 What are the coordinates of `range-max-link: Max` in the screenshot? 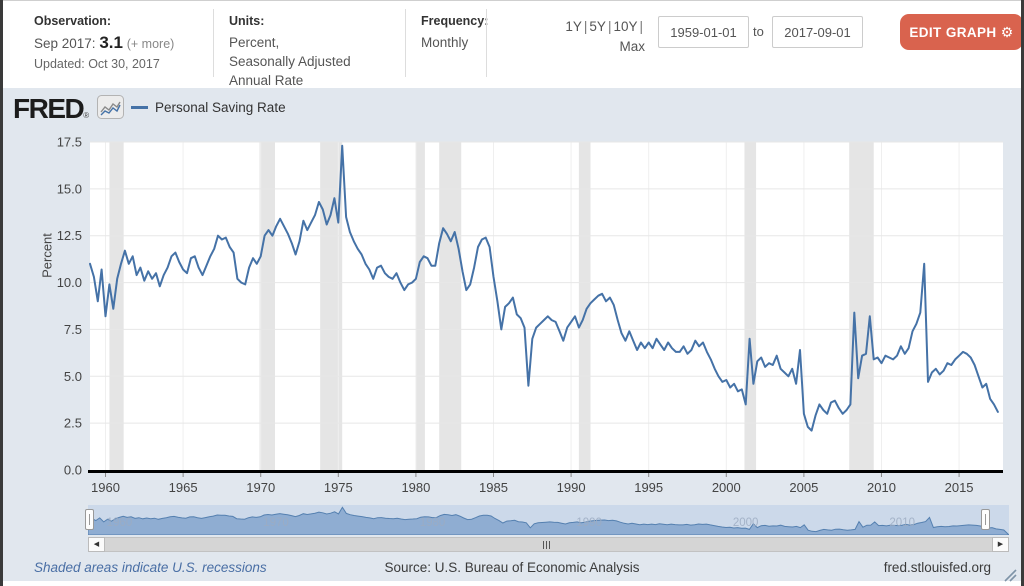 It's located at (632, 46).